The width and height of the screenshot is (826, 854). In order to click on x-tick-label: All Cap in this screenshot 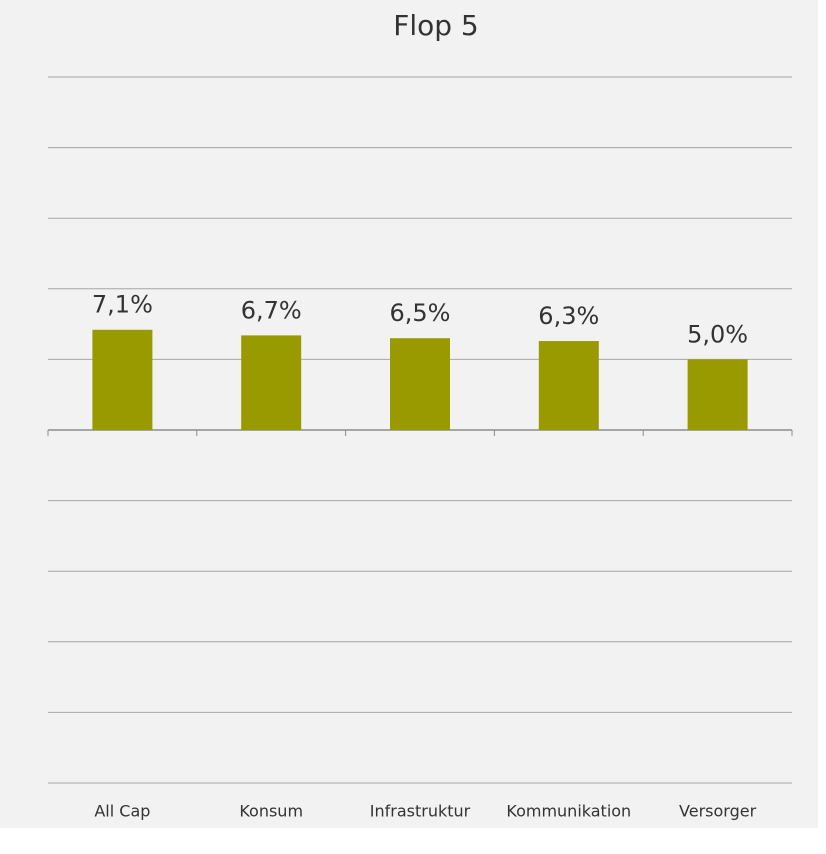, I will do `click(122, 811)`.